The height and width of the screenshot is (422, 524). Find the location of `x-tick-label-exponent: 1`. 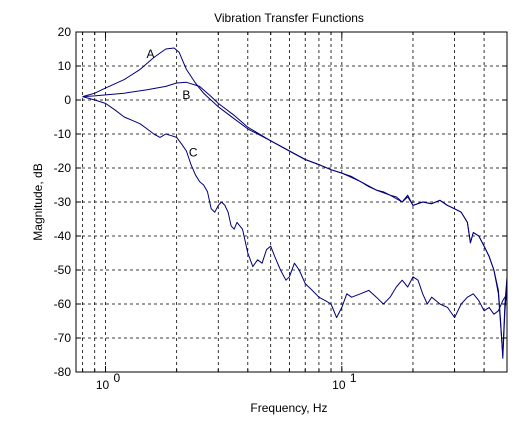

x-tick-label-exponent: 1 is located at coordinates (353, 378).